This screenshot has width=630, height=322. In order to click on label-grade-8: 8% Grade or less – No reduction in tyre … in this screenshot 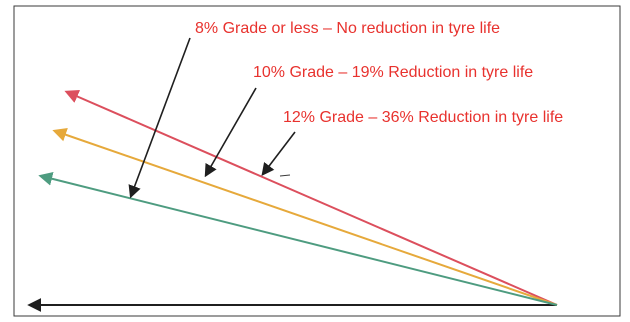, I will do `click(347, 28)`.